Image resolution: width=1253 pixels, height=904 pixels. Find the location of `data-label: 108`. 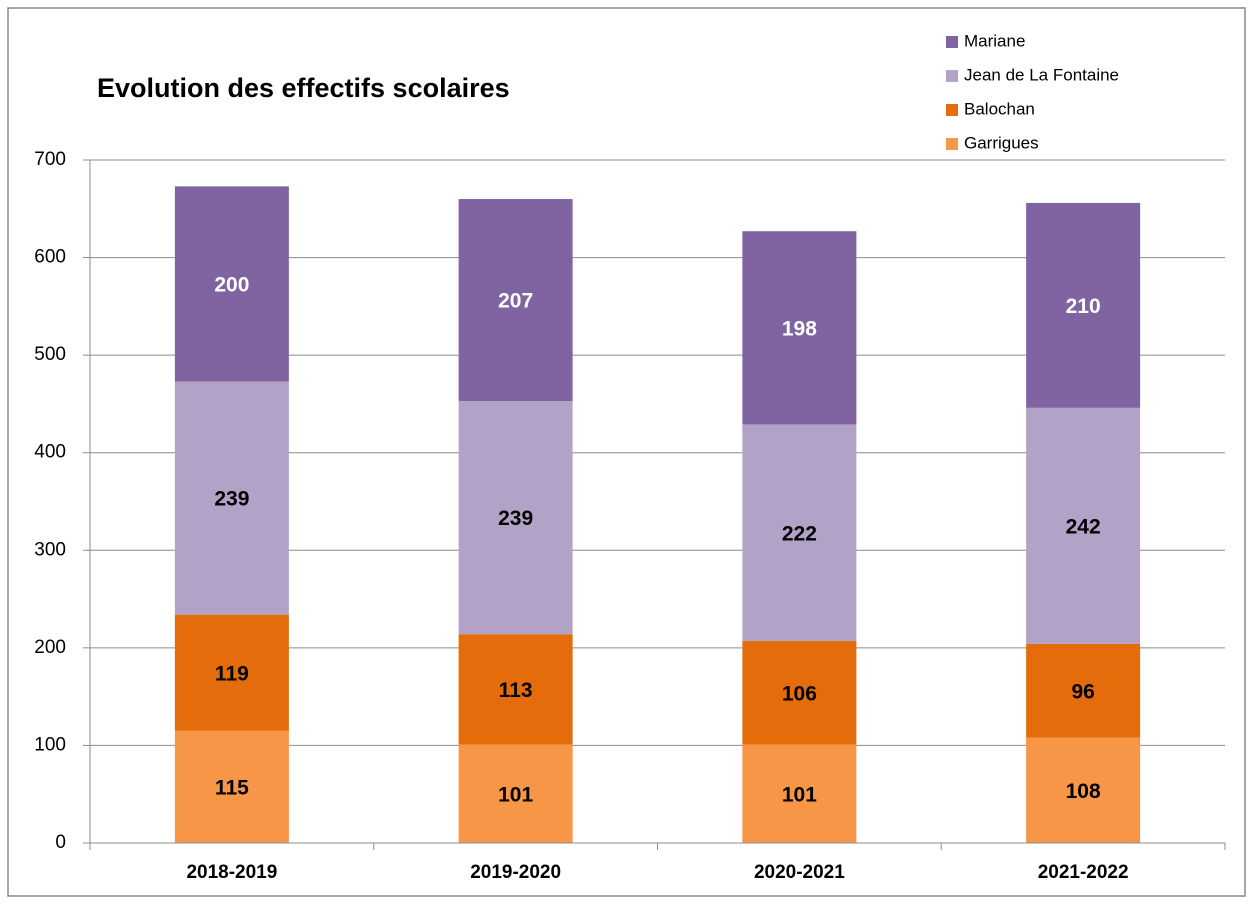

data-label: 108 is located at coordinates (1083, 791).